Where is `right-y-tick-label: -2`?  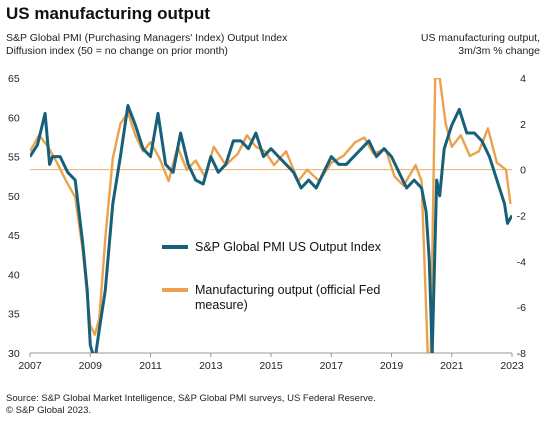 right-y-tick-label: -2 is located at coordinates (521, 217).